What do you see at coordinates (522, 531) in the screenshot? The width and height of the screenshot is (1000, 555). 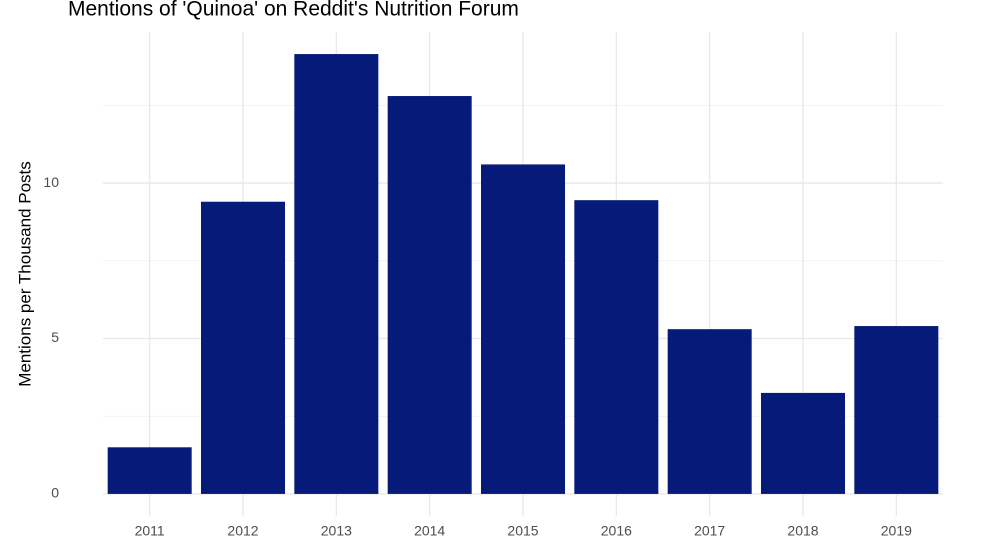 I see `x-tick-label: 2015` at bounding box center [522, 531].